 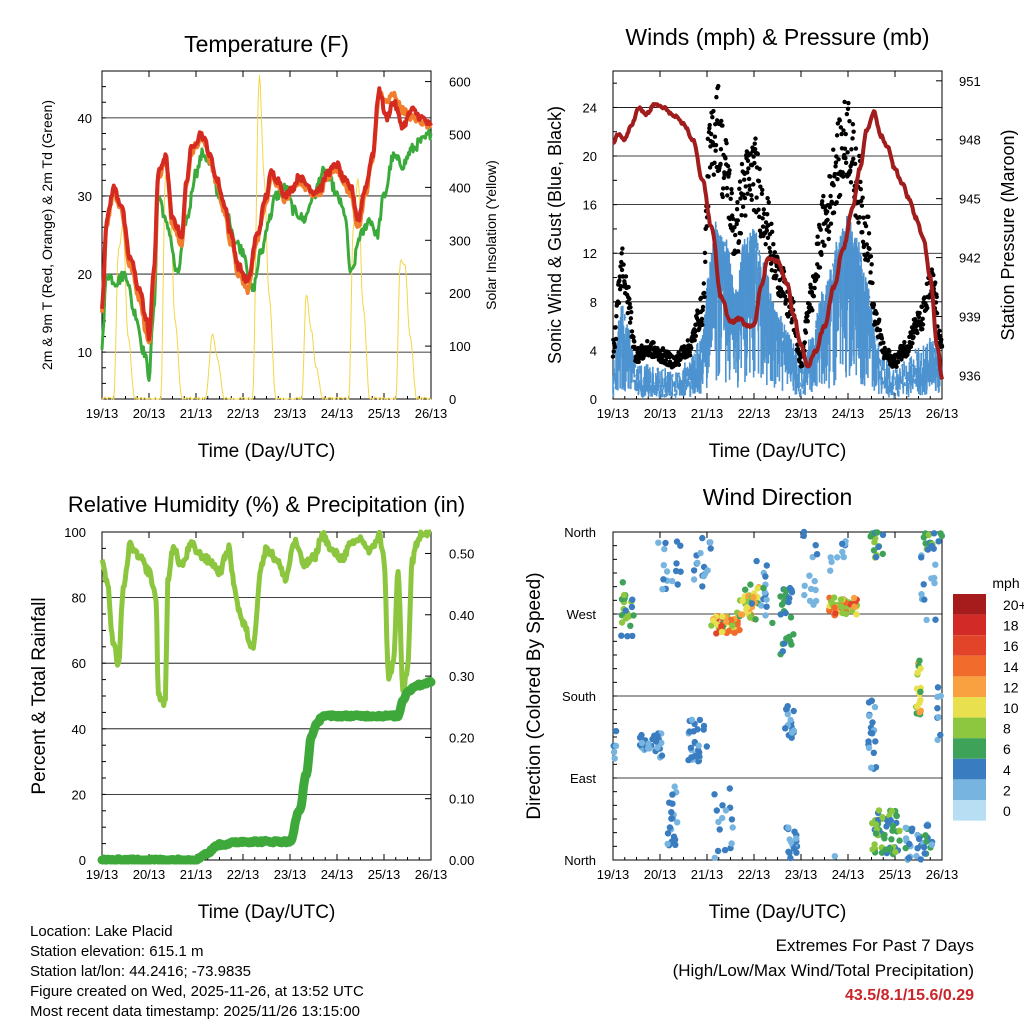 I want to click on y2-tick-label: 200, so click(x=460, y=293).